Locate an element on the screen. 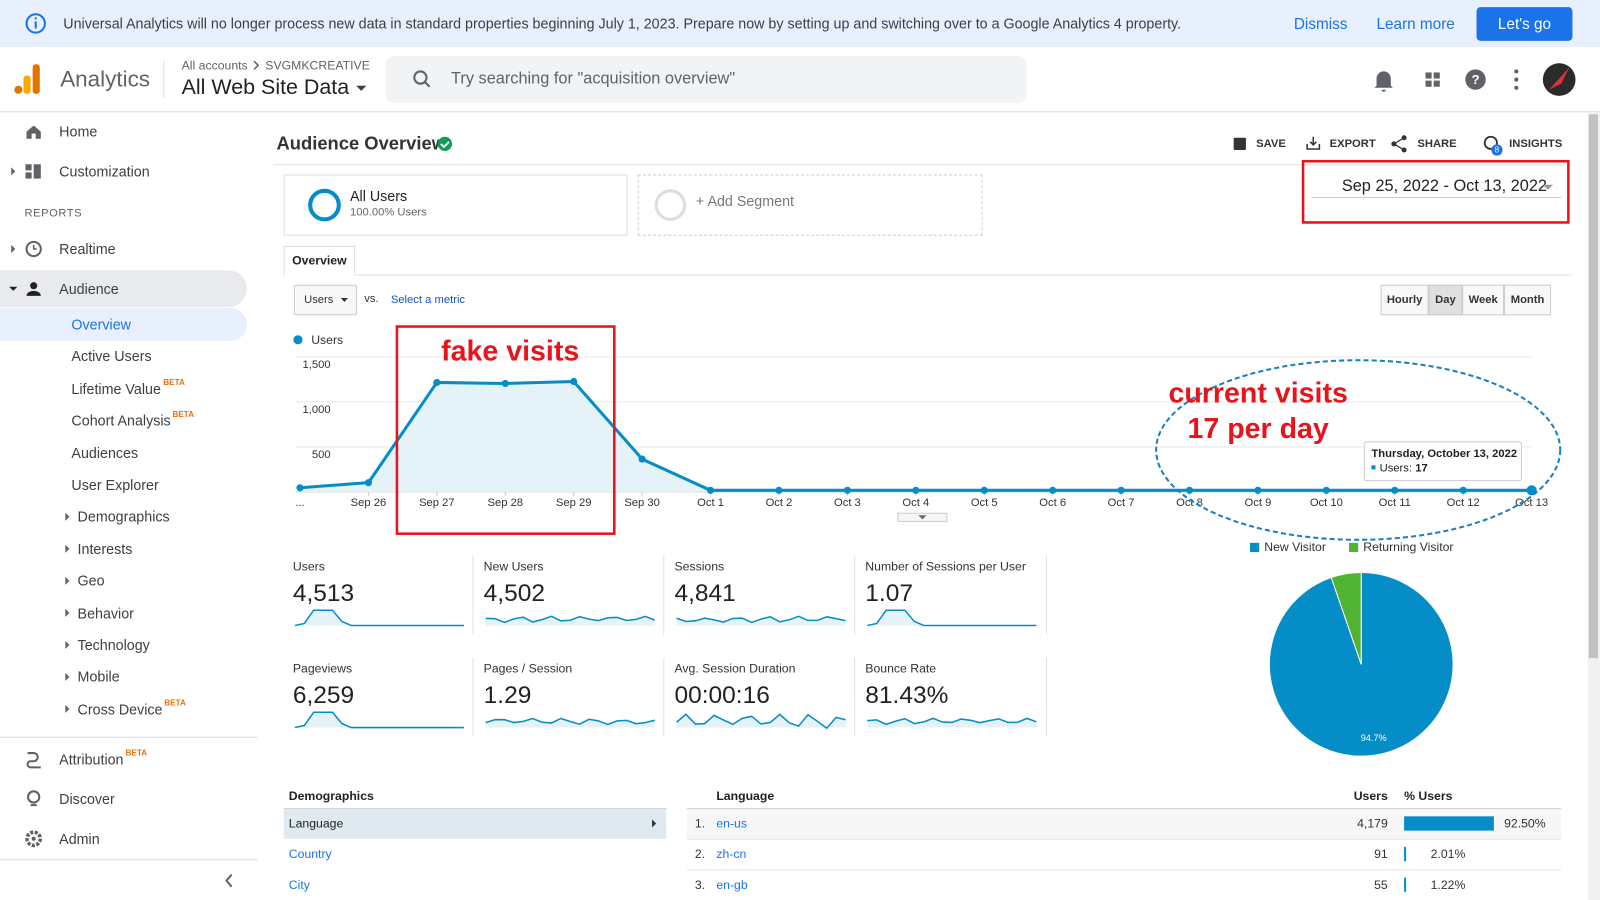 Image resolution: width=1600 pixels, height=900 pixels. add-segment-card is located at coordinates (810, 205).